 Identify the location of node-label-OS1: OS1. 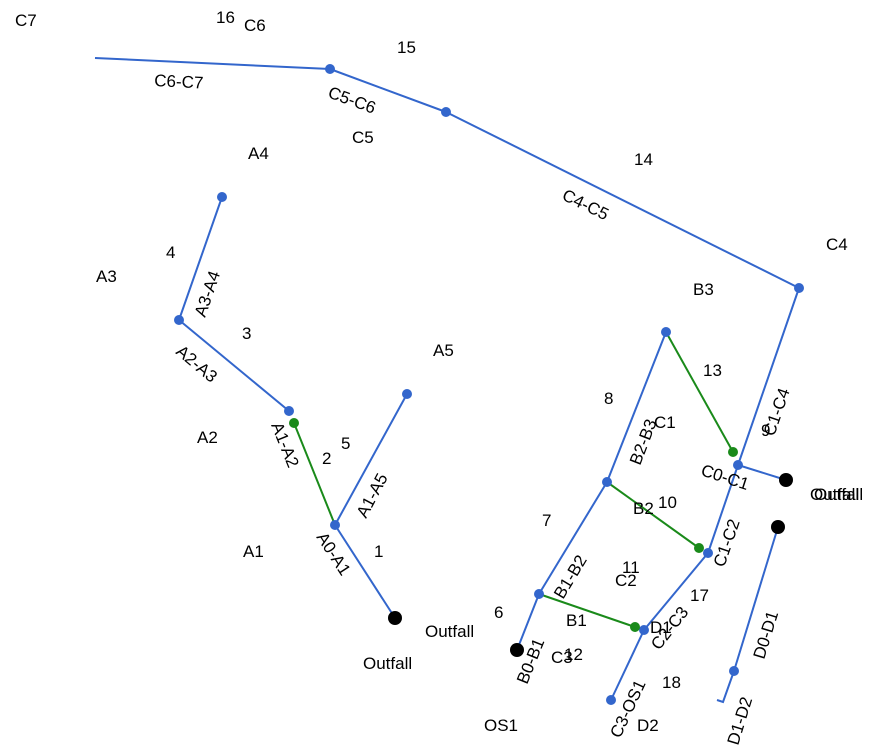
(501, 725).